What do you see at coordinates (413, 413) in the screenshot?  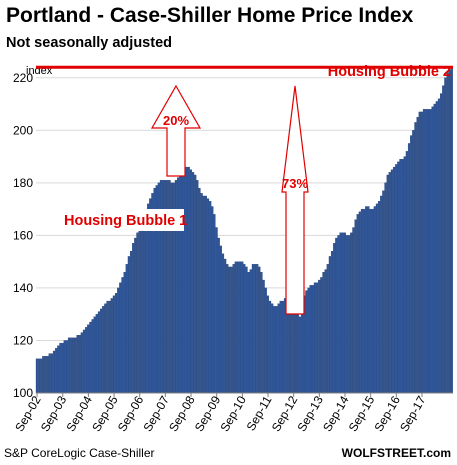 I see `x-tick-label: Sep-17` at bounding box center [413, 413].